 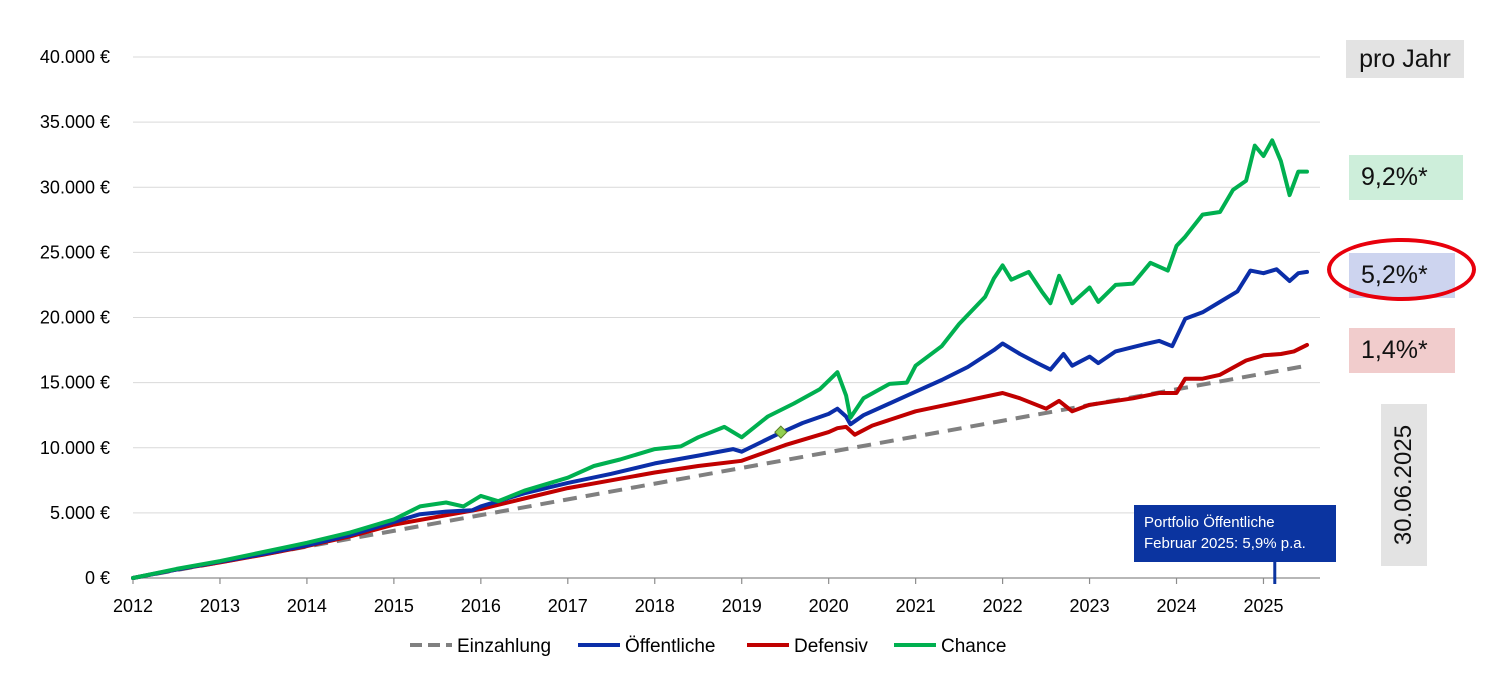 I want to click on highlight-ellipse, so click(x=1401, y=269).